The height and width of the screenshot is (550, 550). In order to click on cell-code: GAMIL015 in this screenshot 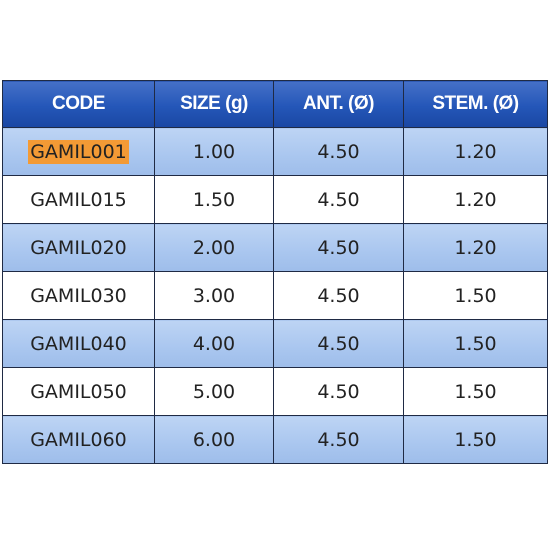, I will do `click(78, 199)`.